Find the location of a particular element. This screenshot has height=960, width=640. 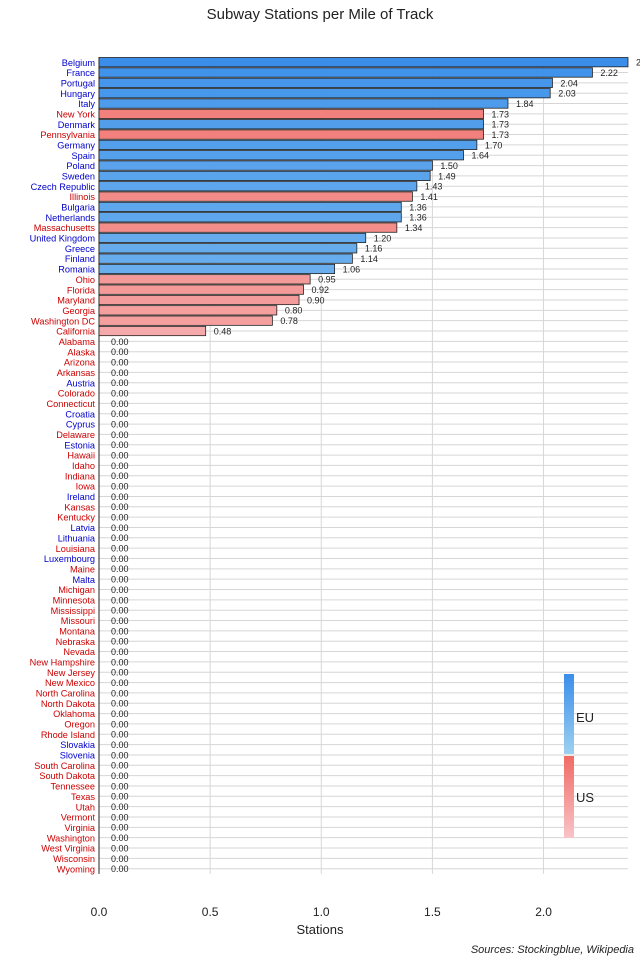

category-label: Texas is located at coordinates (83, 797).